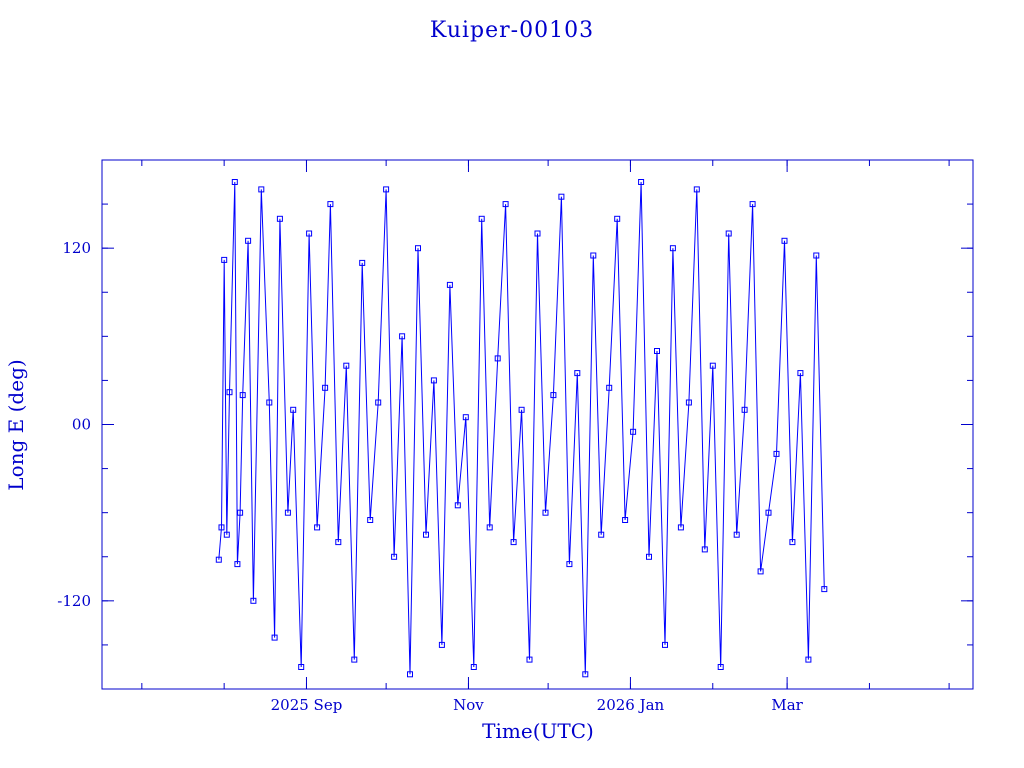 The image size is (1024, 768). Describe the element at coordinates (468, 705) in the screenshot. I see `x-tick-label: Nov` at that location.